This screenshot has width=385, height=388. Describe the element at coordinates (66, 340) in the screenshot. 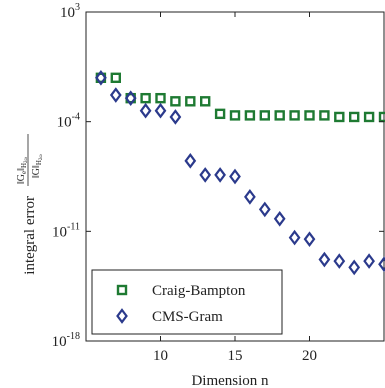

I see `y-tick-label: 10⁻¹⁸` at that location.